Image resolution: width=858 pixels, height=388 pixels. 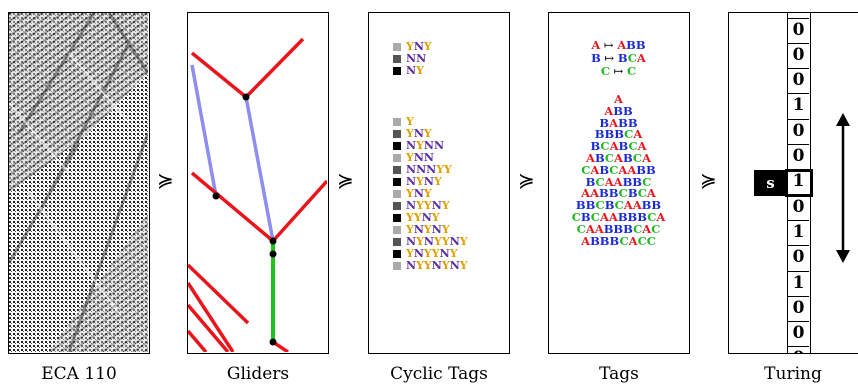 What do you see at coordinates (618, 45) in the screenshot?
I see `tag-rule: A ↦ ABB` at bounding box center [618, 45].